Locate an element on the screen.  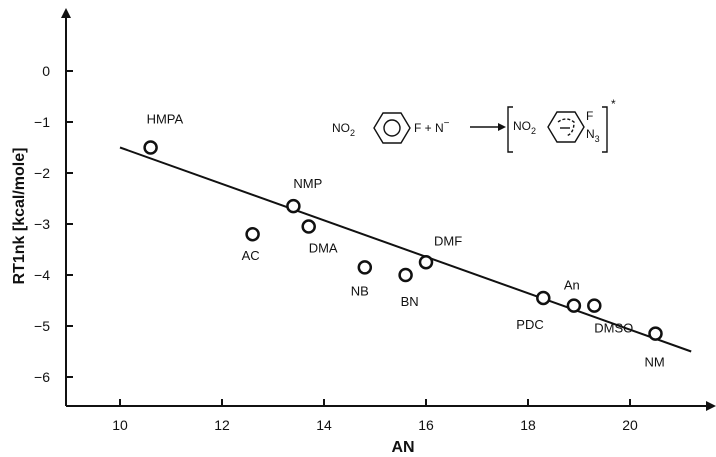
data-point-dma is located at coordinates (308, 226).